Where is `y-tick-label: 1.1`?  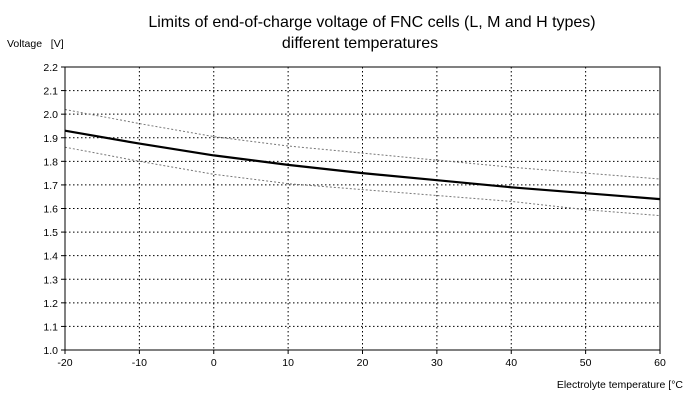
y-tick-label: 1.1 is located at coordinates (50, 327).